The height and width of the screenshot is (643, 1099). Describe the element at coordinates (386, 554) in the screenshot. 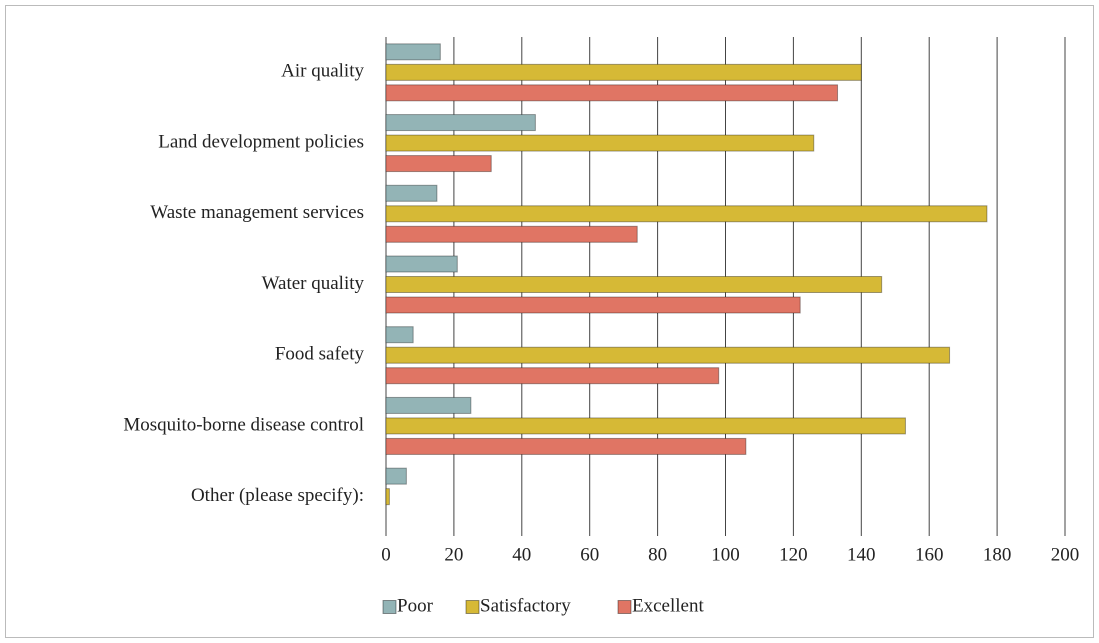

I see `x-tick-label: 0` at that location.